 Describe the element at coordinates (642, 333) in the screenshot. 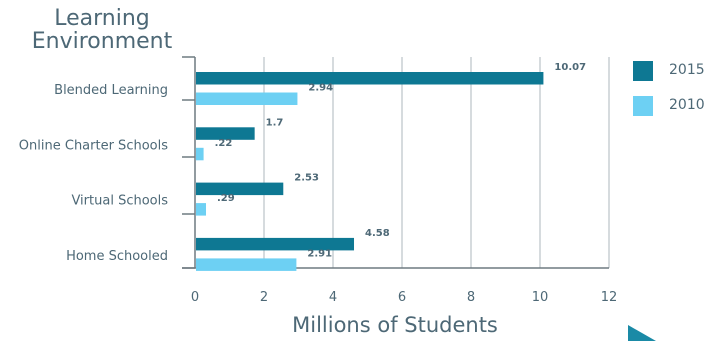

I see `corner-triangle-decoration` at that location.